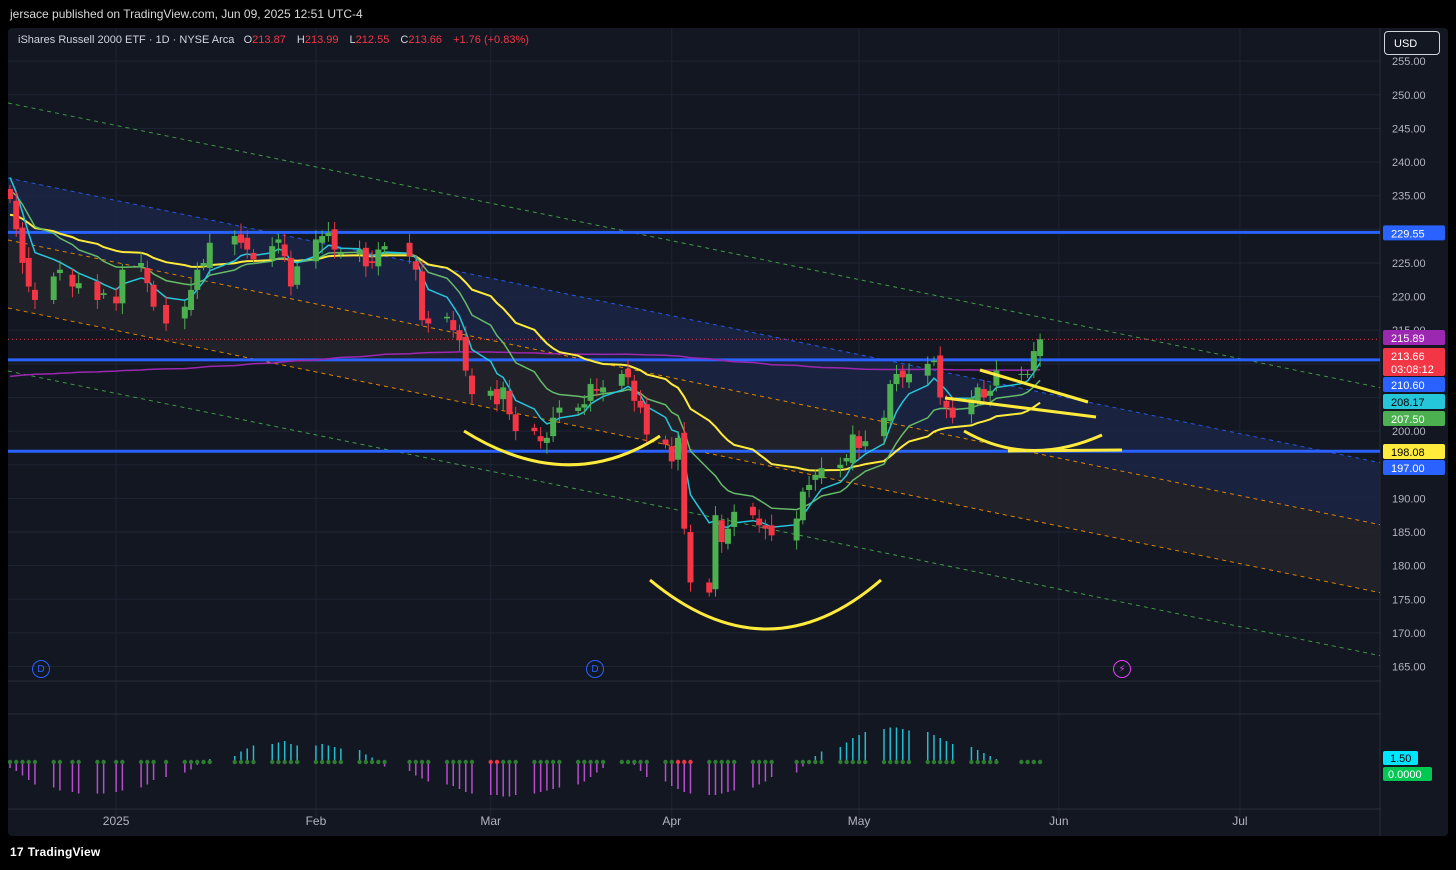 The image size is (1456, 870). What do you see at coordinates (1409, 432) in the screenshot?
I see `price-tick-label: 200.00` at bounding box center [1409, 432].